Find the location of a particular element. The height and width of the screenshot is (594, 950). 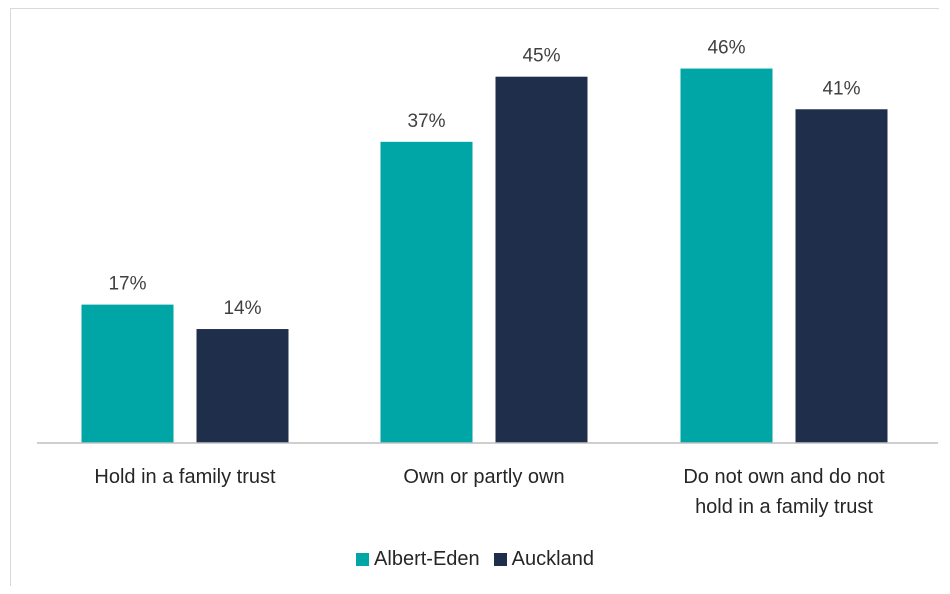

data-label-auckland-0: 14% is located at coordinates (242, 308).